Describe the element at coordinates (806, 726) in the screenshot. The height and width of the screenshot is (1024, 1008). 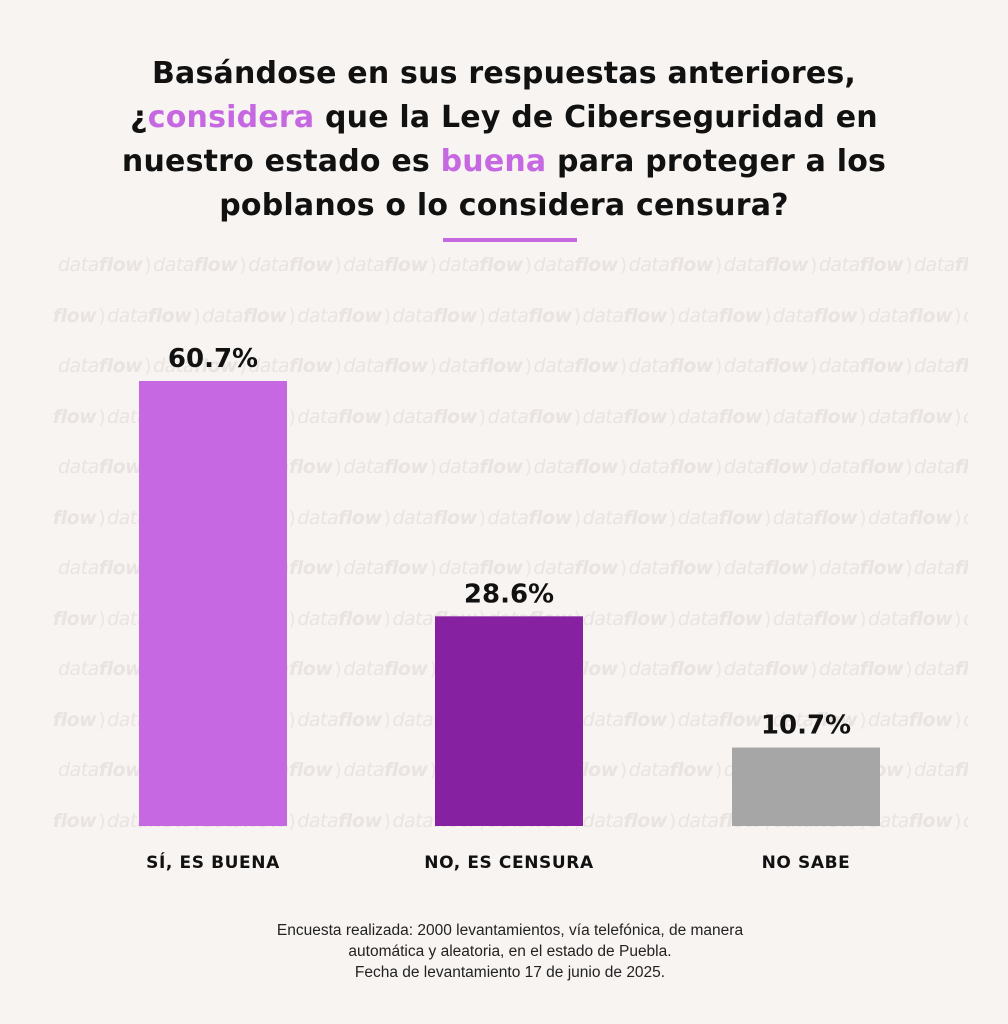
I see `value-label-3: 10.7%` at that location.